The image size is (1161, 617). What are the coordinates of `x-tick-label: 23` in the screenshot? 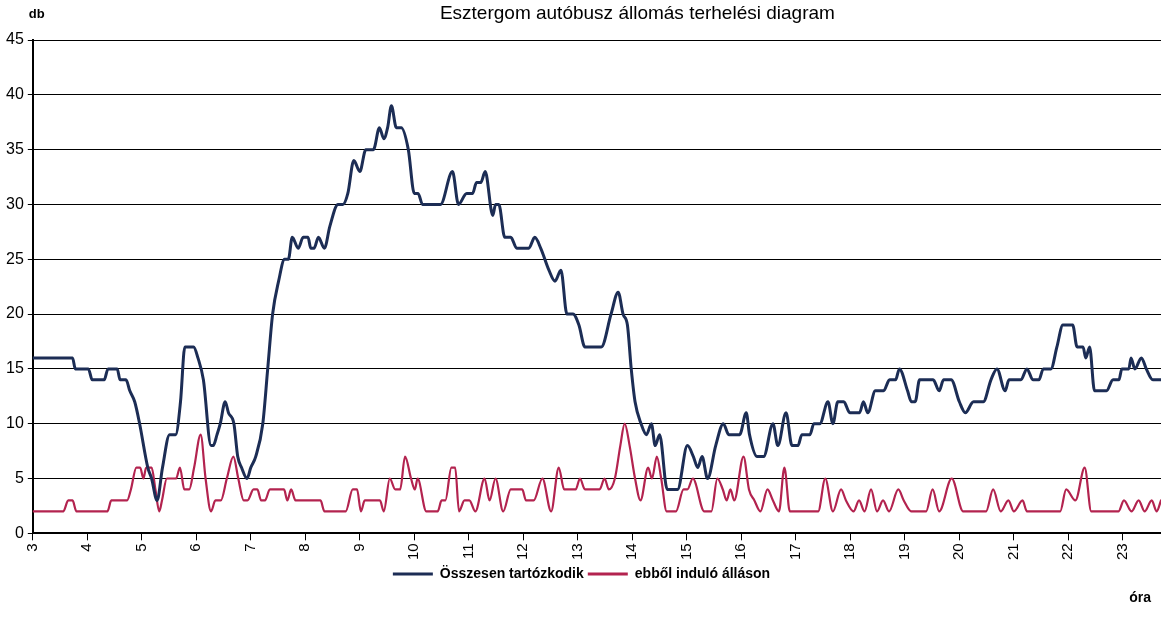 It's located at (1121, 551).